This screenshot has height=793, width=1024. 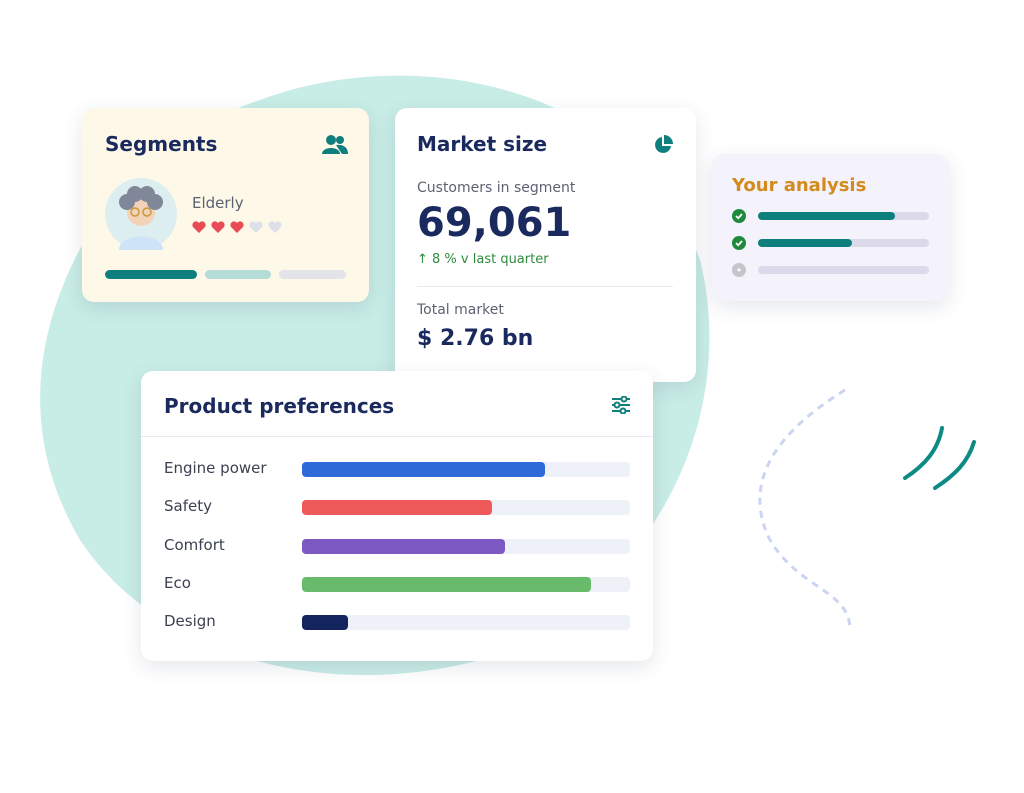 I want to click on row-label: Eco, so click(x=177, y=582).